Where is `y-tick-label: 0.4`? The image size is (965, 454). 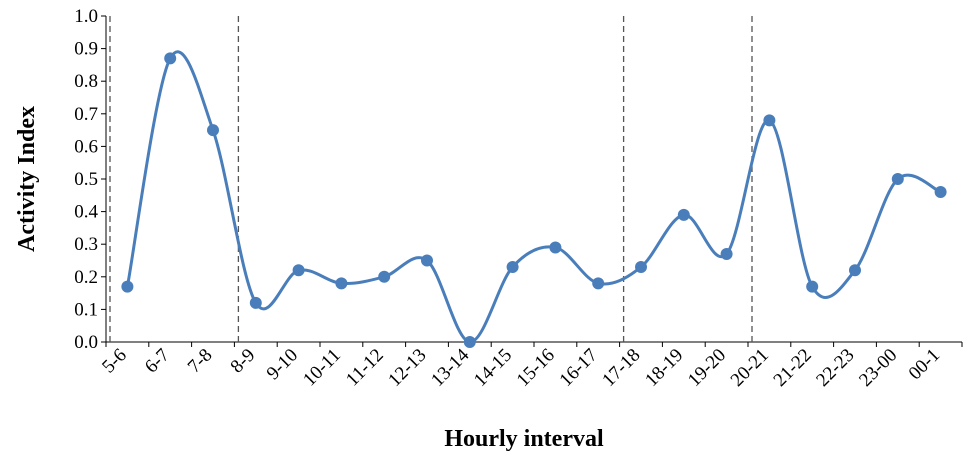
y-tick-label: 0.4 is located at coordinates (86, 212).